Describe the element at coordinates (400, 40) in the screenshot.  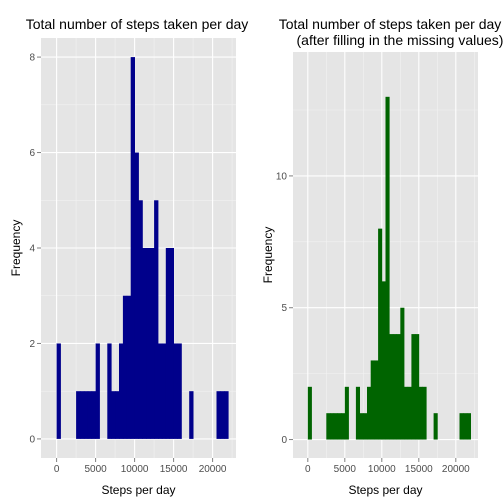
I see `chart-subtitle: (after filling in the missing values)` at that location.